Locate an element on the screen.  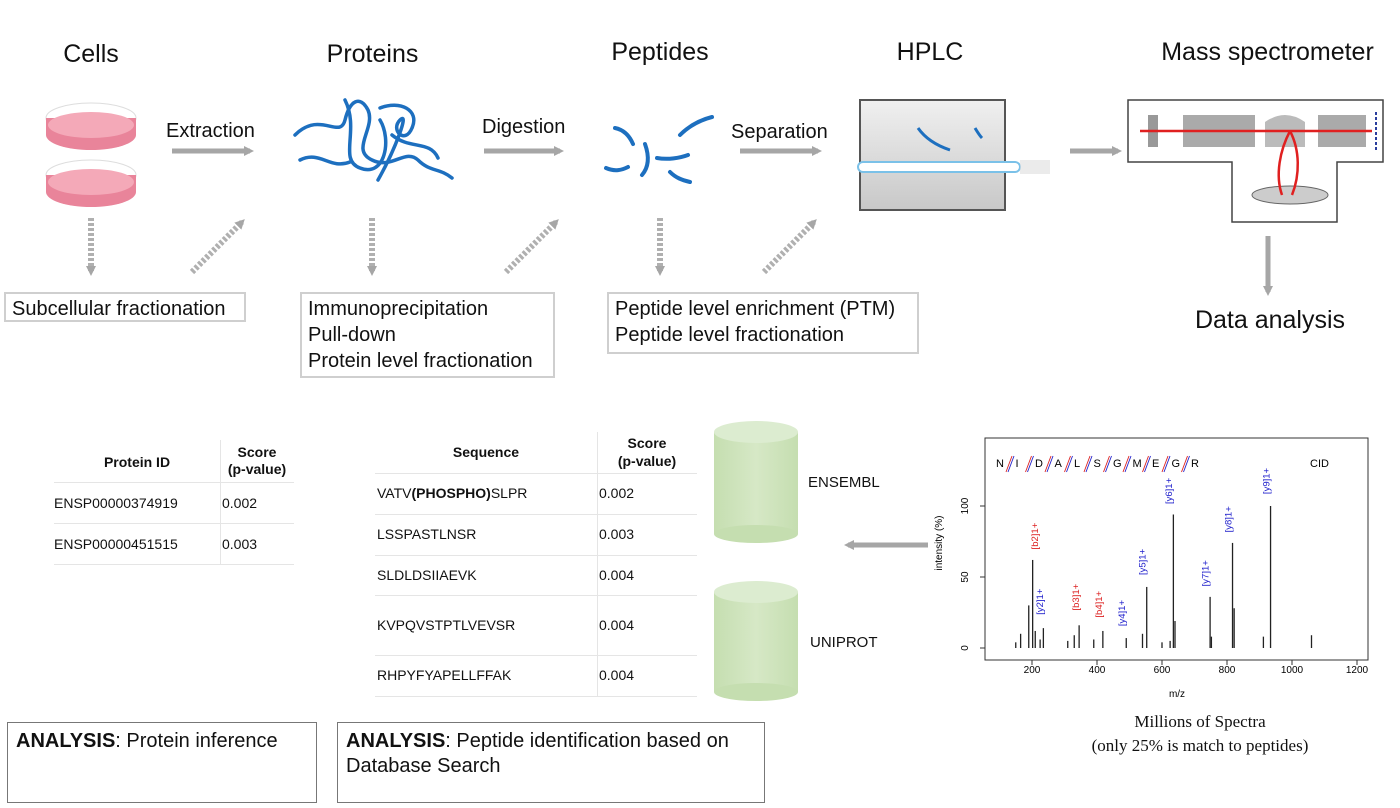
stage-title-mass-spec: Mass spectrometer is located at coordinates (1267, 52).